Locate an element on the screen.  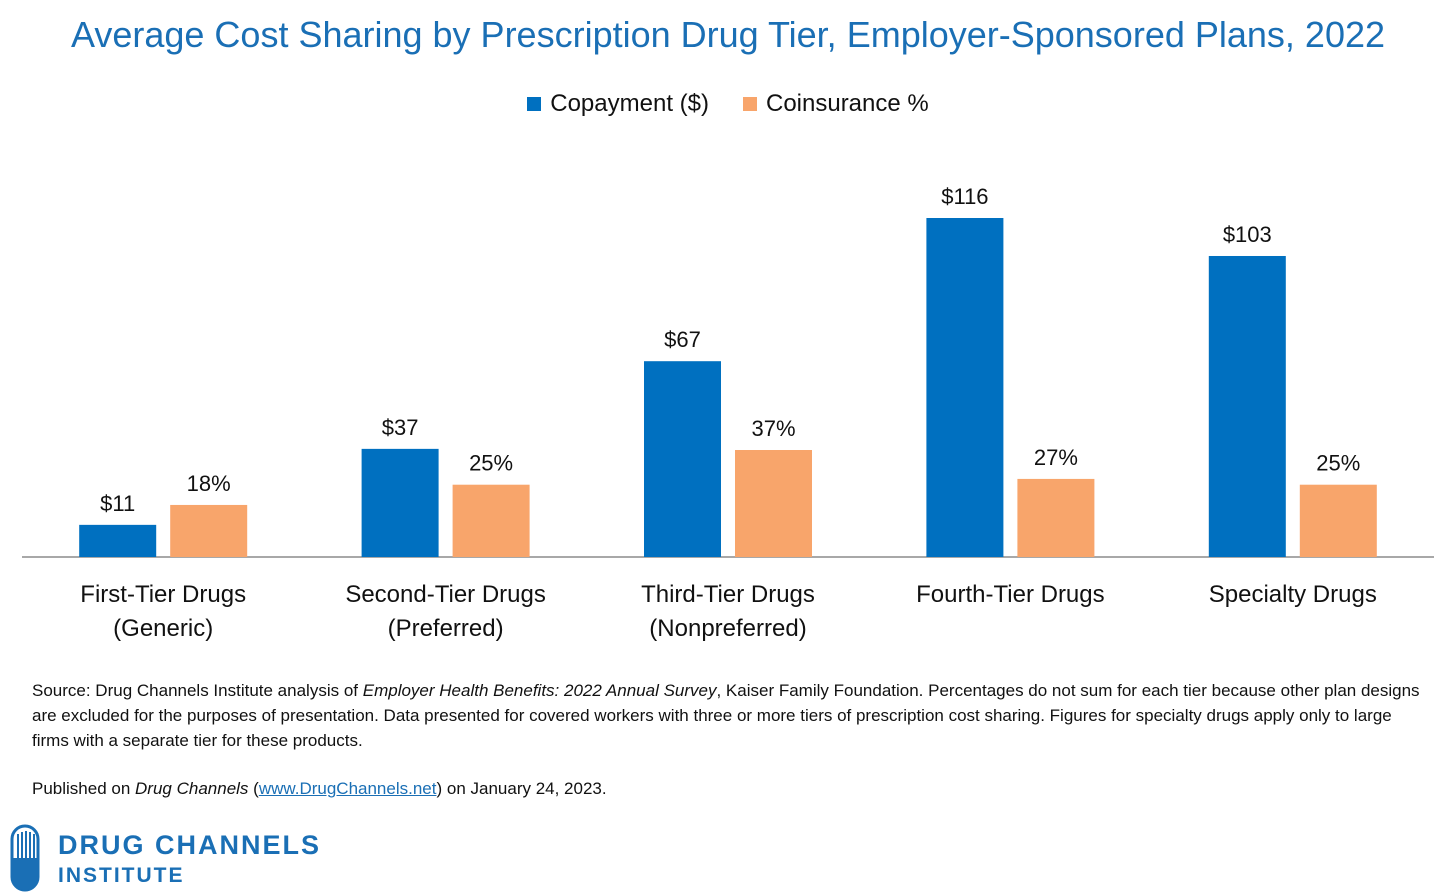
category-label-5-line-1: Specialty Drugs is located at coordinates (1292, 594).